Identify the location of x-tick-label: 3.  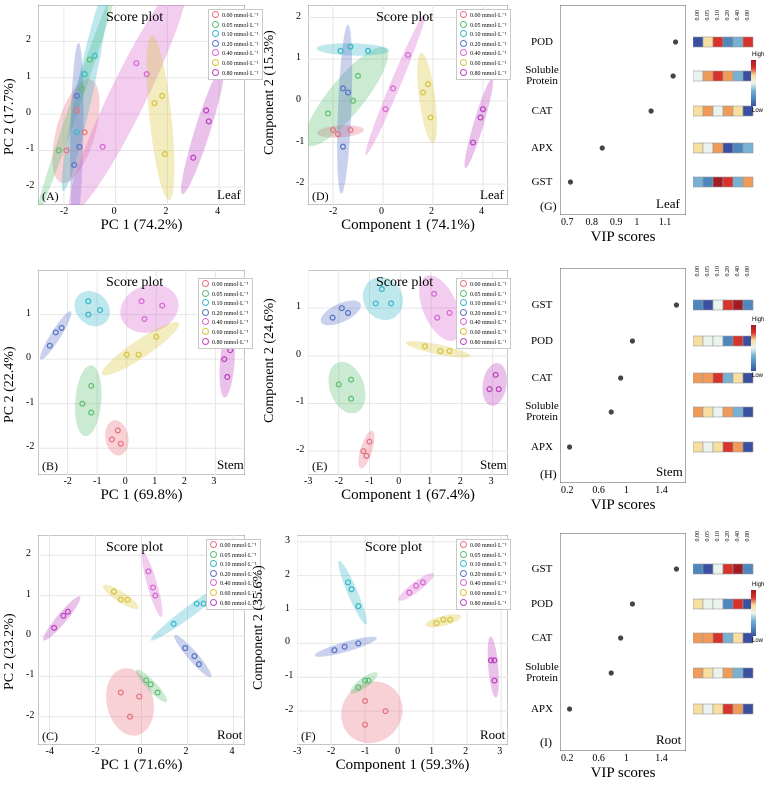
(214, 481).